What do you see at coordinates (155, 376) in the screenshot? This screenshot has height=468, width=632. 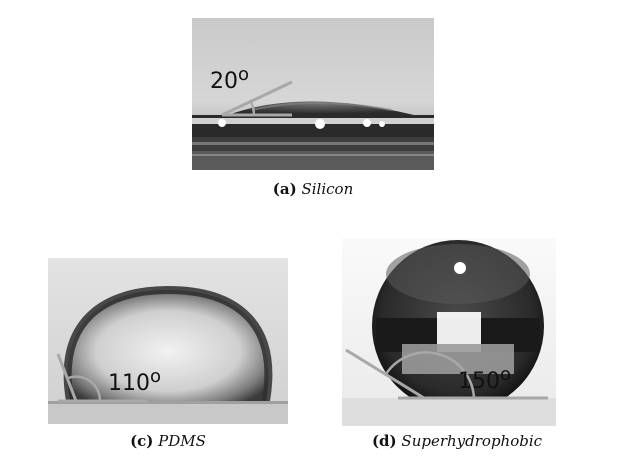 I see `angle-unit-pdms: o` at bounding box center [155, 376].